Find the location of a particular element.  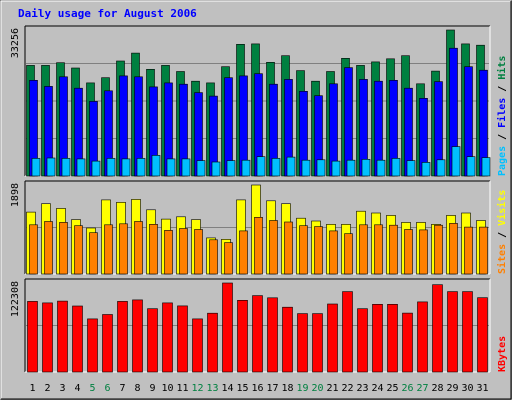

legend-item-hits: Hits is located at coordinates (502, 68).